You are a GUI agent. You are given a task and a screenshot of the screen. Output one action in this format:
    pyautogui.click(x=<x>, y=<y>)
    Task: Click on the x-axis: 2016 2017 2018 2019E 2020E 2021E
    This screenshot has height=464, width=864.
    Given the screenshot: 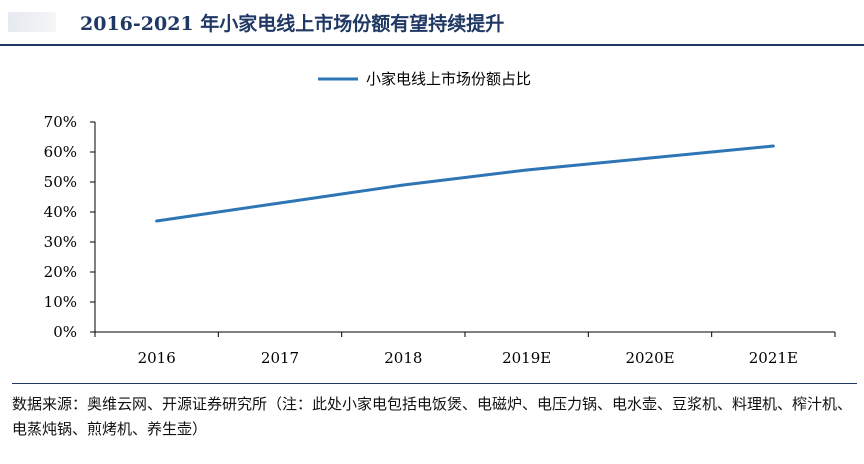 What is the action you would take?
    pyautogui.click(x=465, y=349)
    